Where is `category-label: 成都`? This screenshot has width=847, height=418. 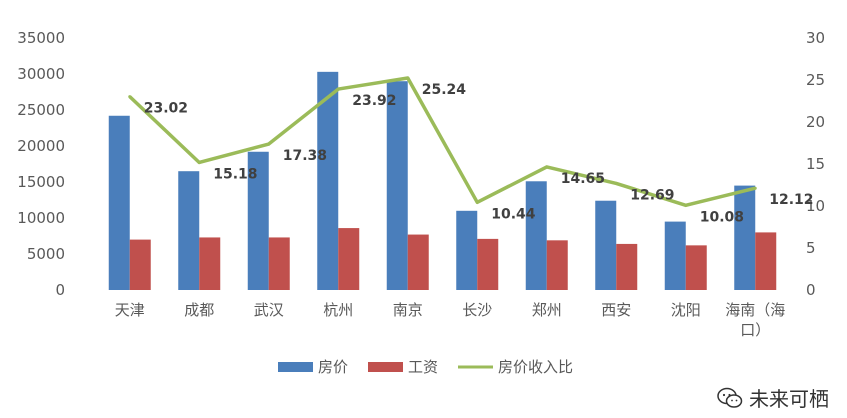
category-label: 成都 is located at coordinates (199, 310).